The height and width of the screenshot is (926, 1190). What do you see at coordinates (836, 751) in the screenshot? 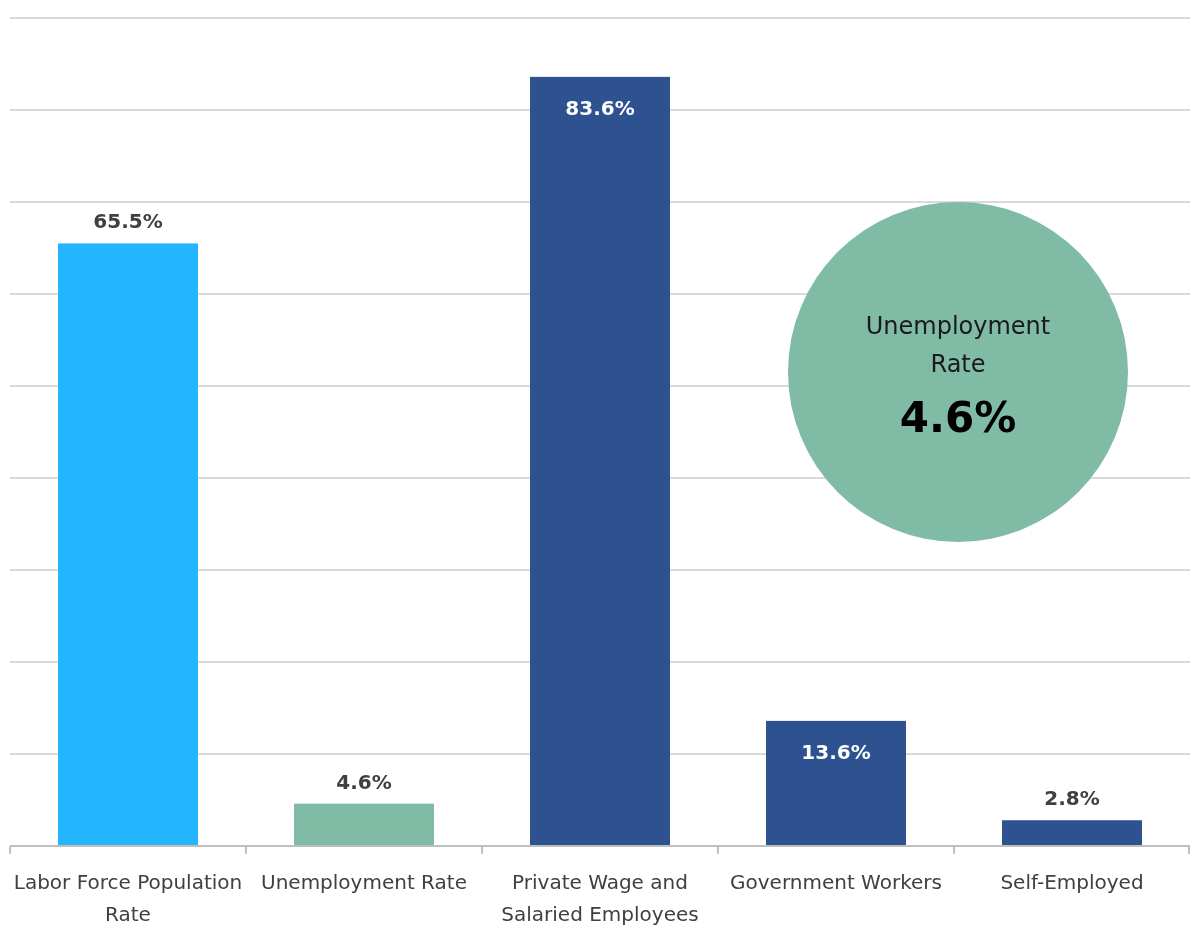
I see `data-label: 13.6%` at bounding box center [836, 751].